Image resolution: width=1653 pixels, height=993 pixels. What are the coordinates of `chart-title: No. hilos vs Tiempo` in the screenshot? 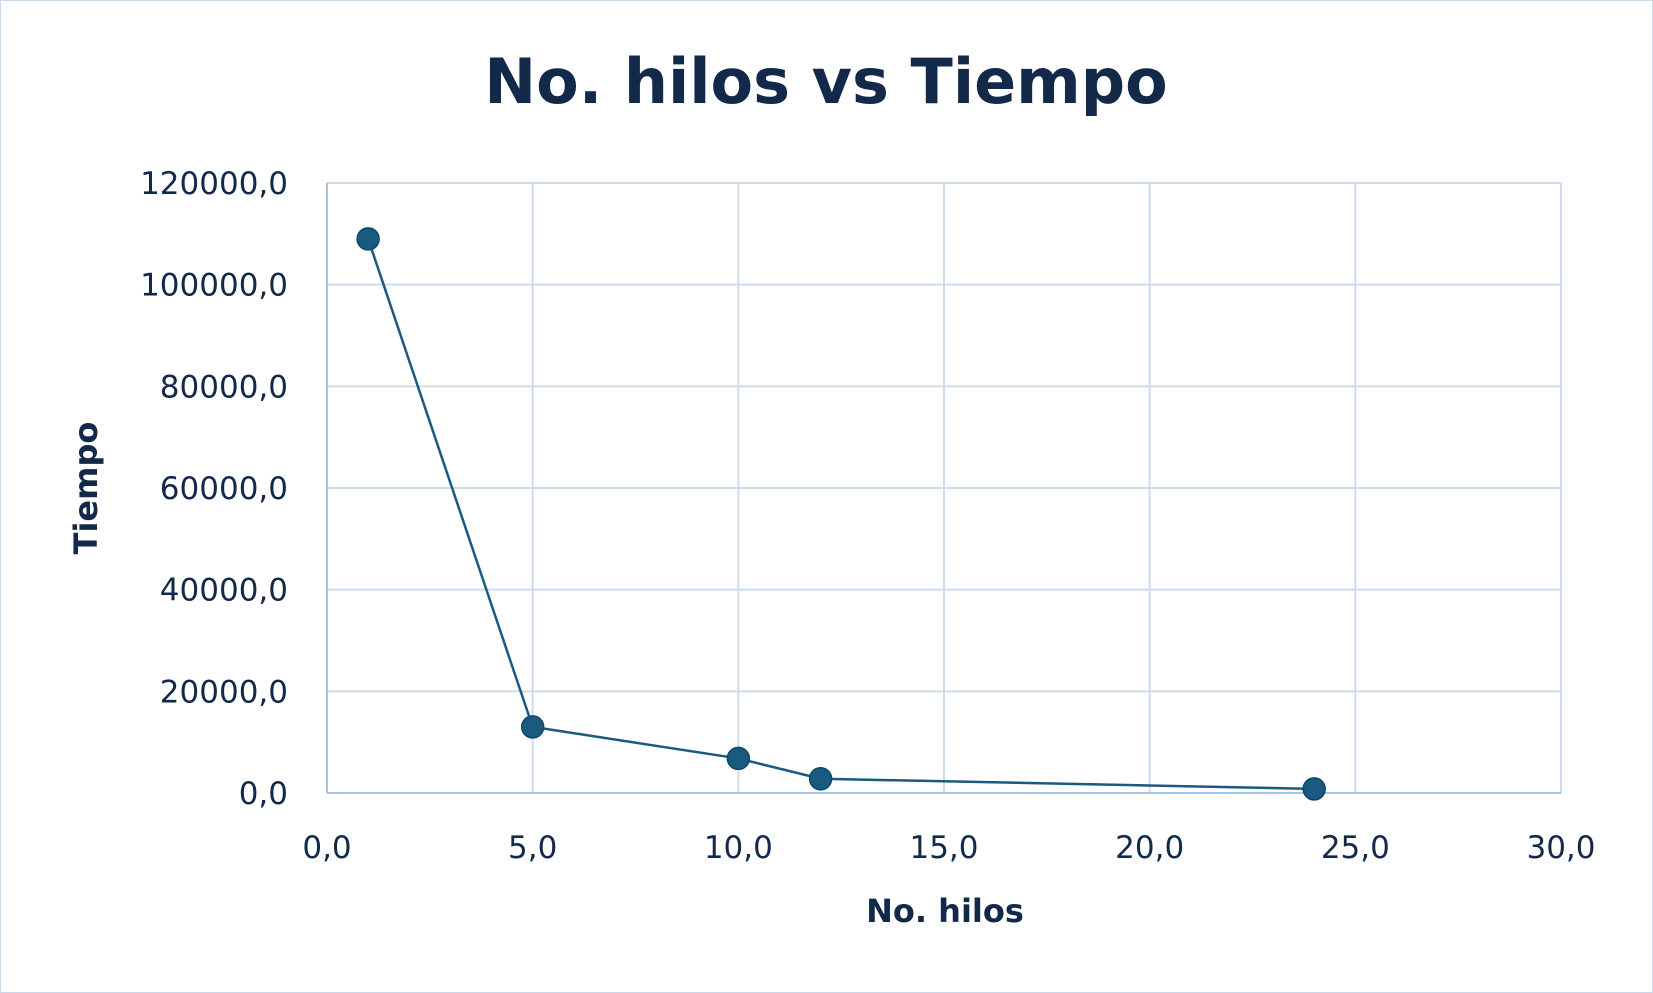 It's located at (825, 81).